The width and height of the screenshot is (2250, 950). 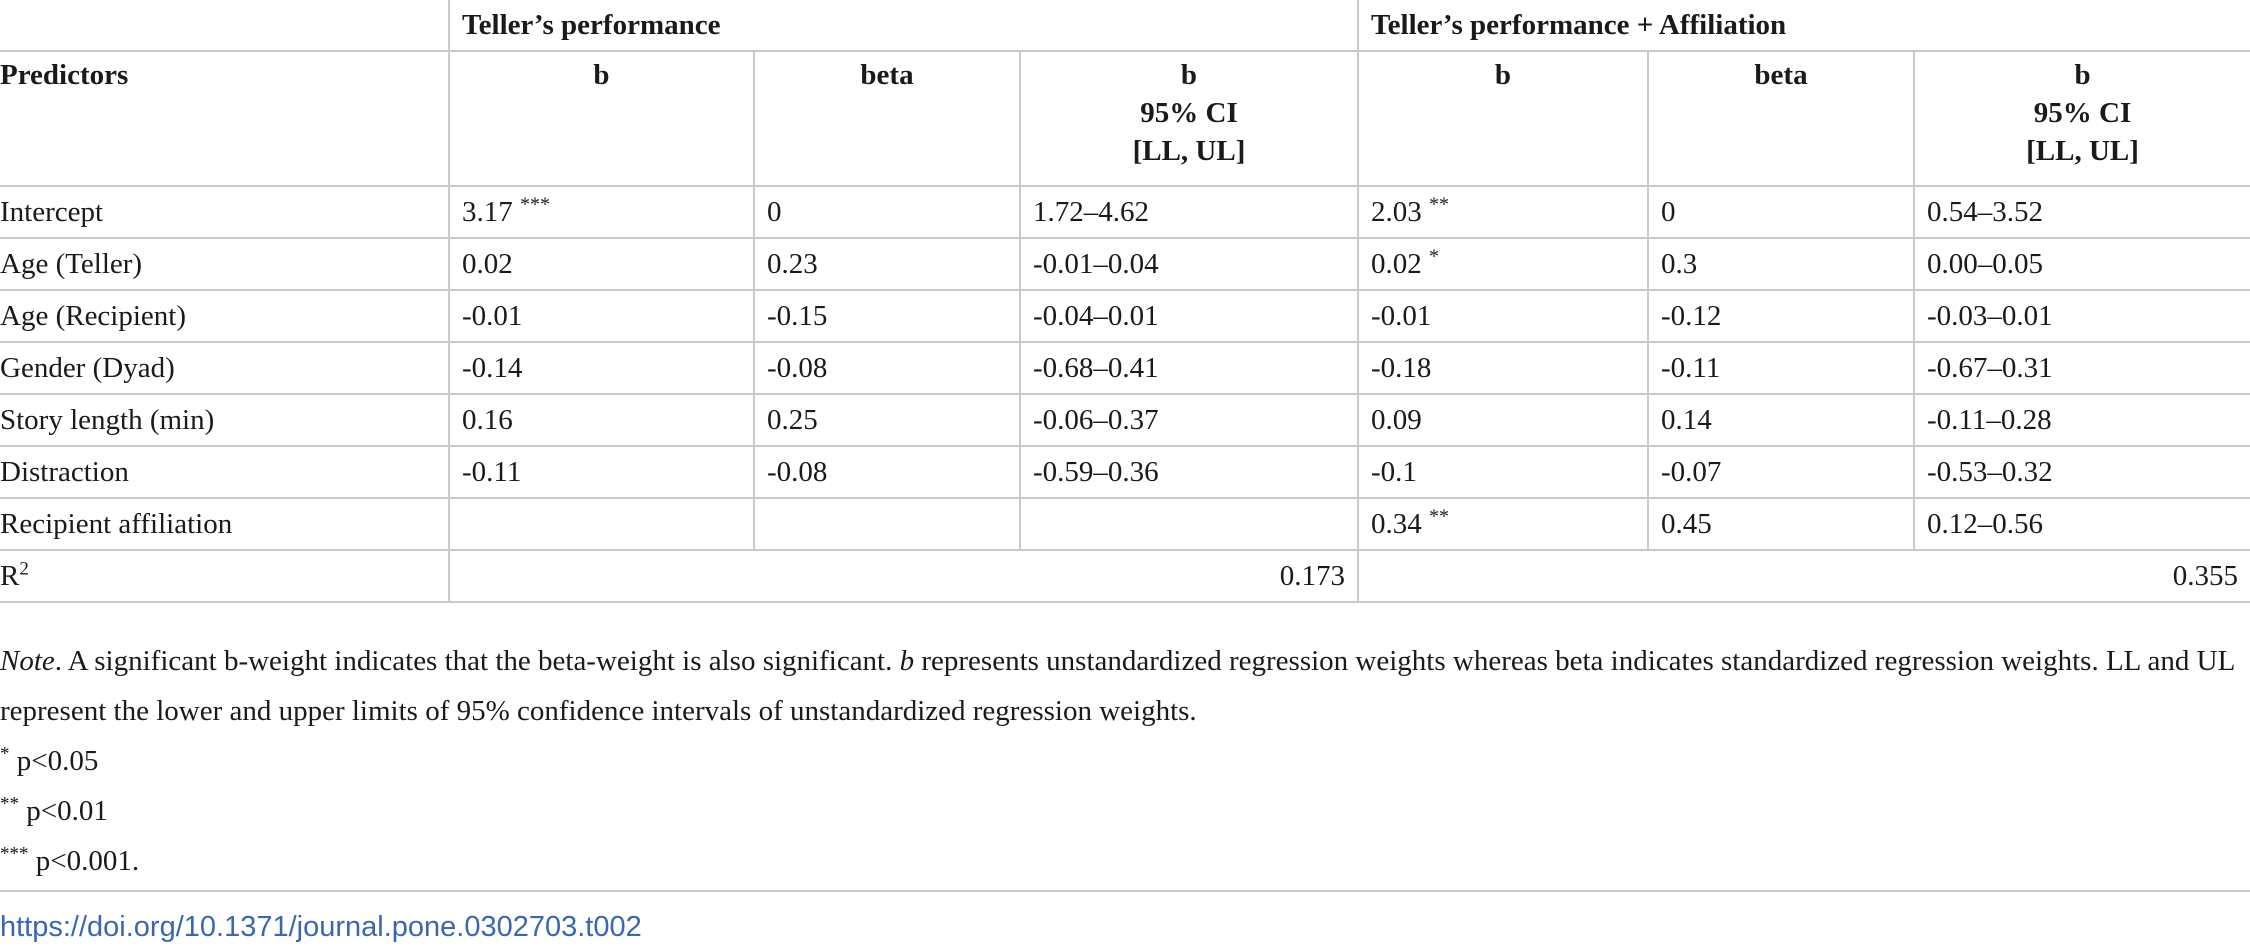 I want to click on m1-ci-cell: -0.04–0.01, so click(x=1189, y=316).